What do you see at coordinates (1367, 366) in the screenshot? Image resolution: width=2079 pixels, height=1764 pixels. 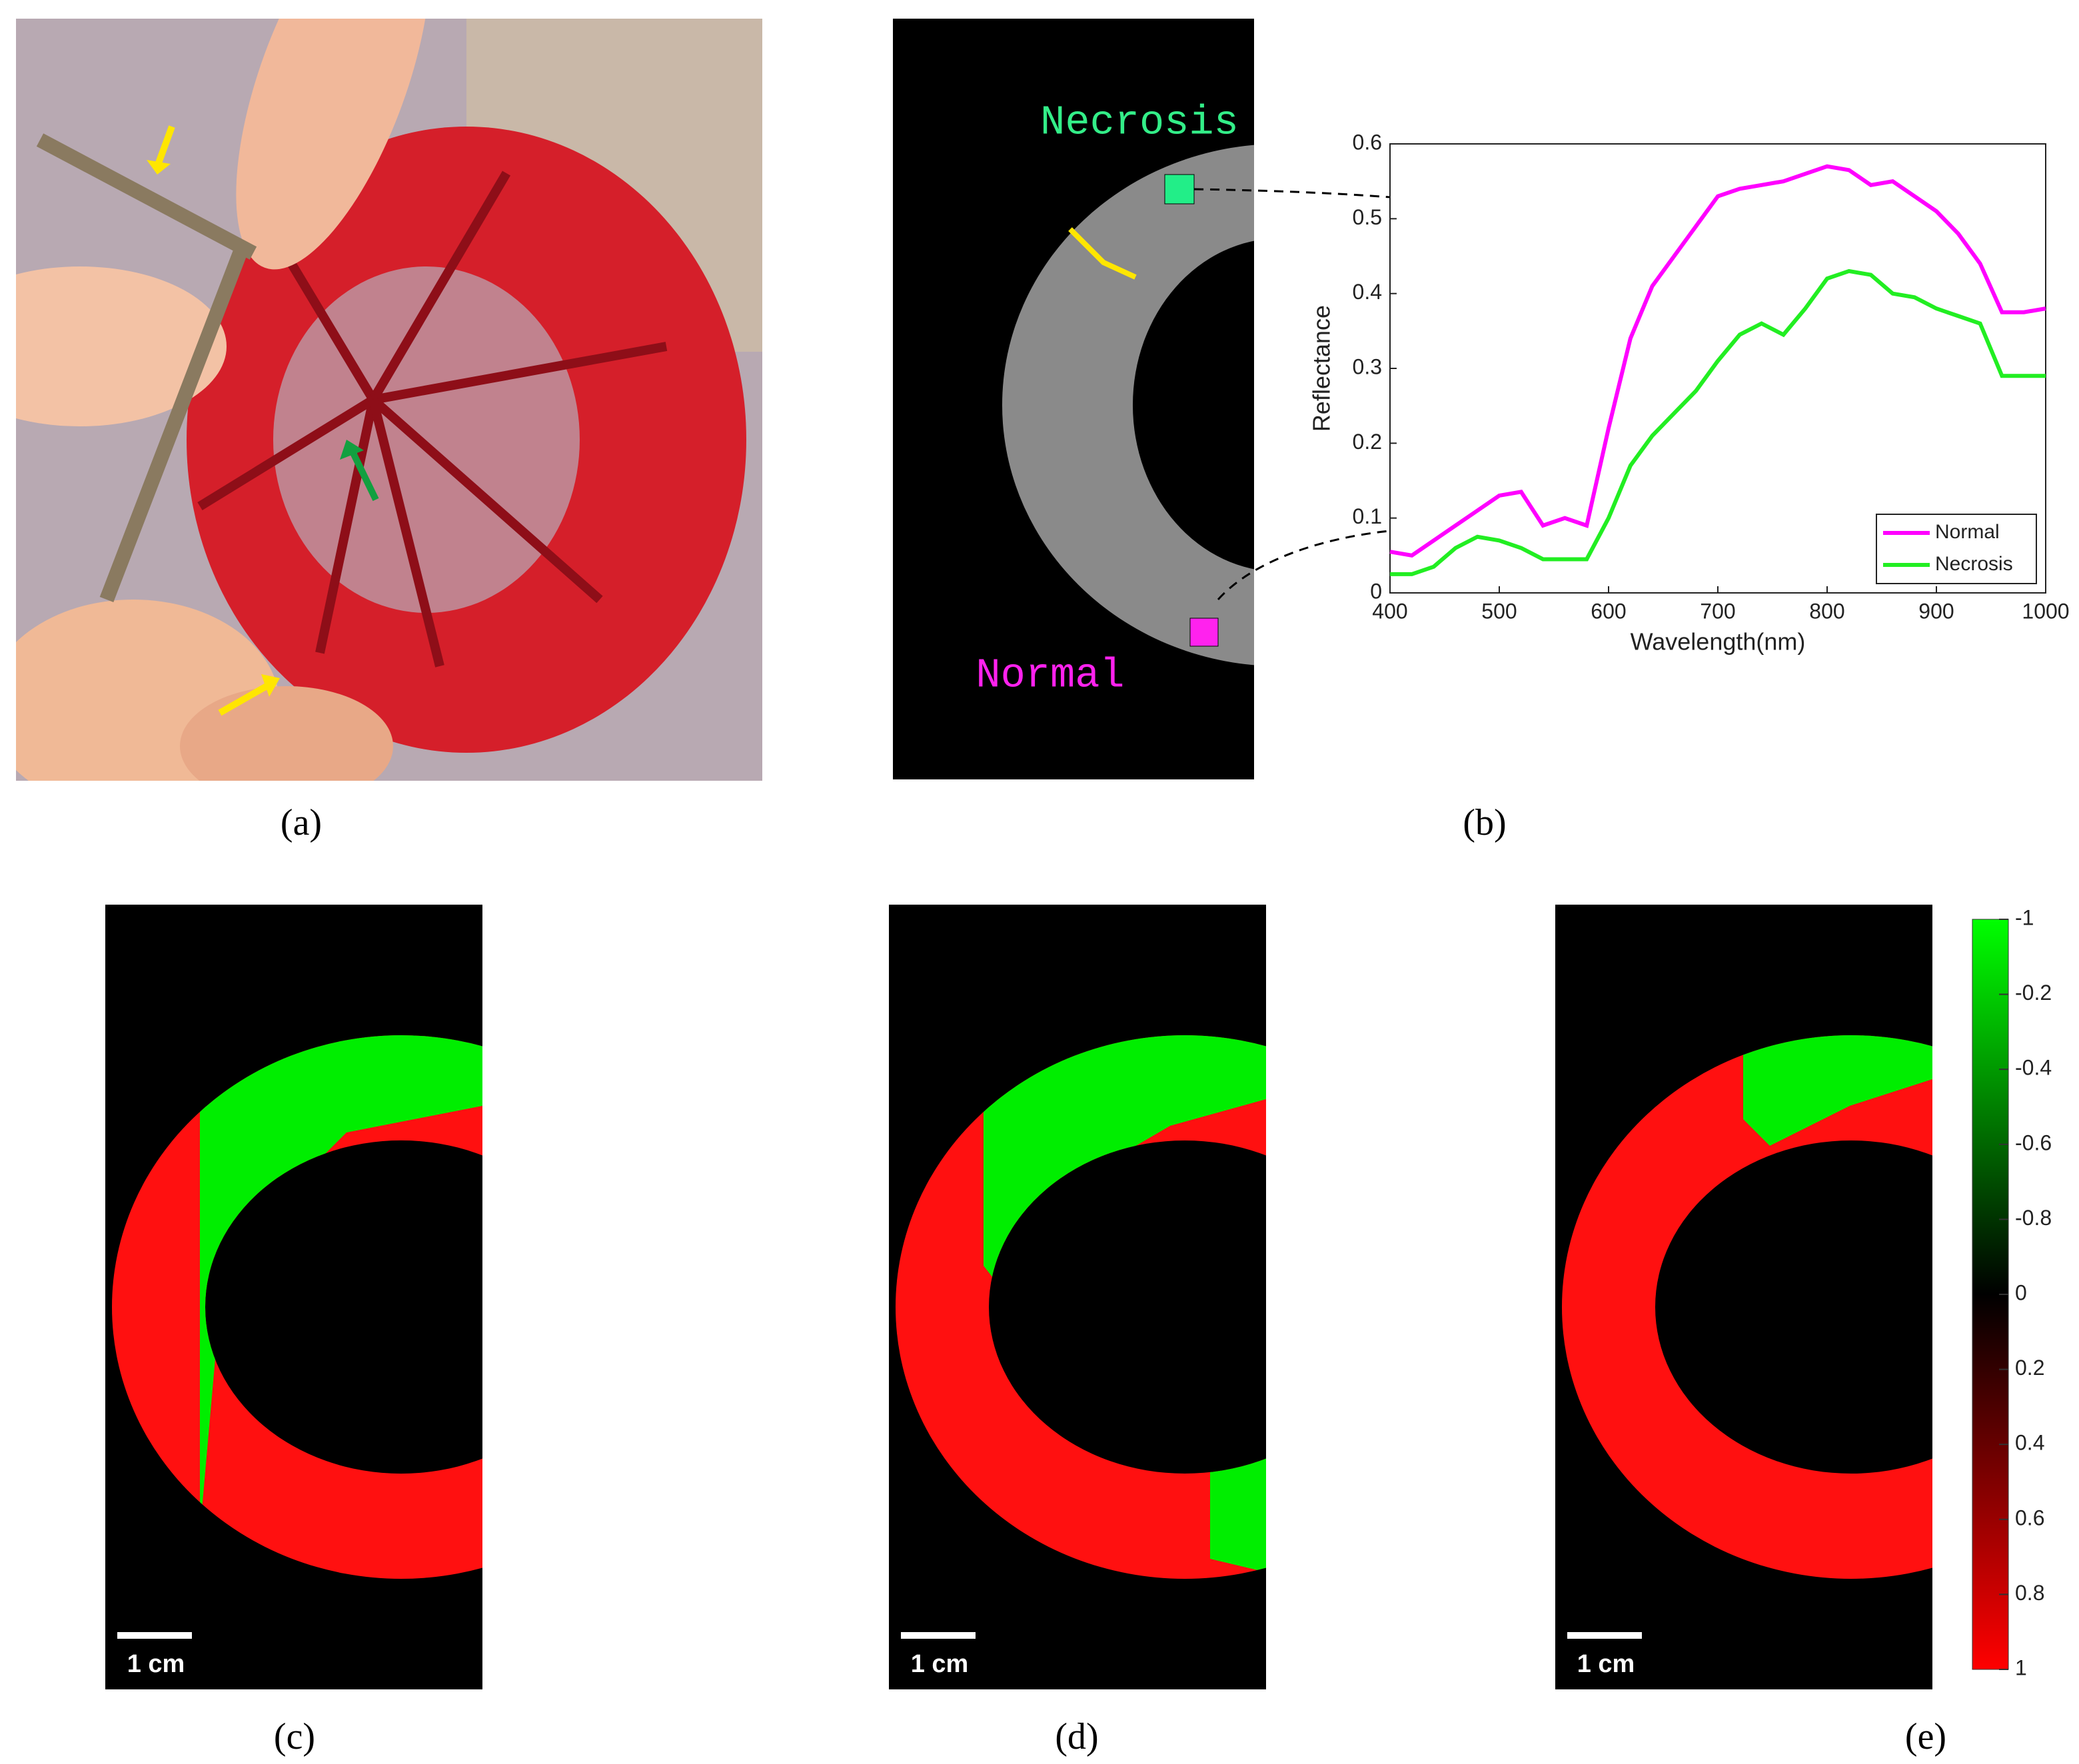 I see `y-tick-label: 0.3` at bounding box center [1367, 366].